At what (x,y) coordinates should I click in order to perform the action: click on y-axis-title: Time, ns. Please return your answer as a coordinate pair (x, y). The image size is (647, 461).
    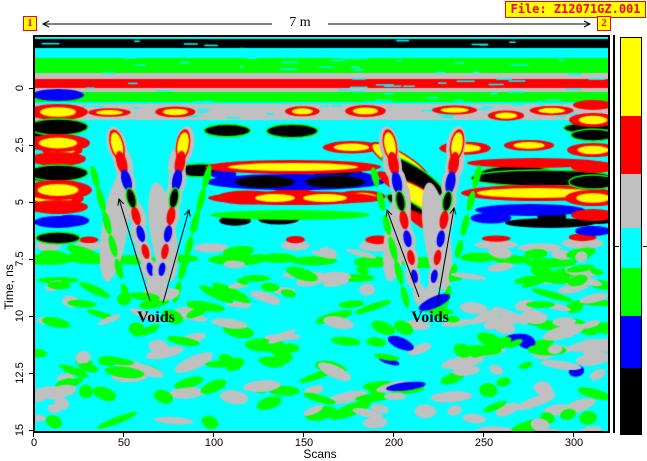
    Looking at the image, I should click on (9, 287).